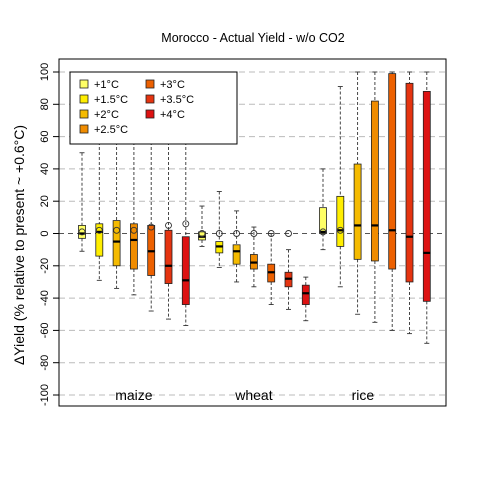  I want to click on group-labels: maize wheat rice, so click(244, 395).